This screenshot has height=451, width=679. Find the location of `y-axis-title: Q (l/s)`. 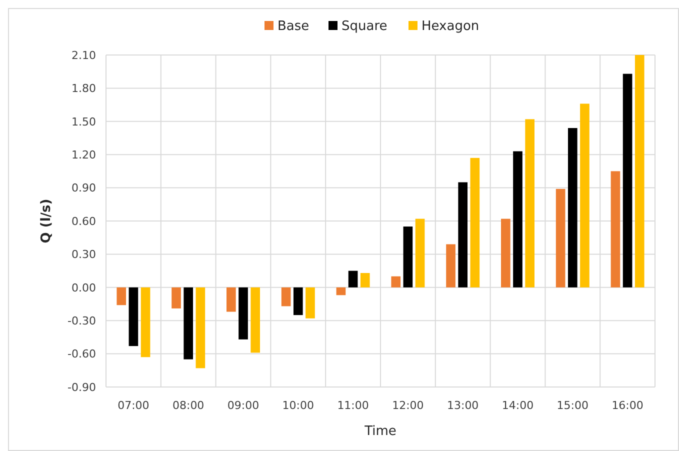

y-axis-title: Q (l/s) is located at coordinates (46, 221).